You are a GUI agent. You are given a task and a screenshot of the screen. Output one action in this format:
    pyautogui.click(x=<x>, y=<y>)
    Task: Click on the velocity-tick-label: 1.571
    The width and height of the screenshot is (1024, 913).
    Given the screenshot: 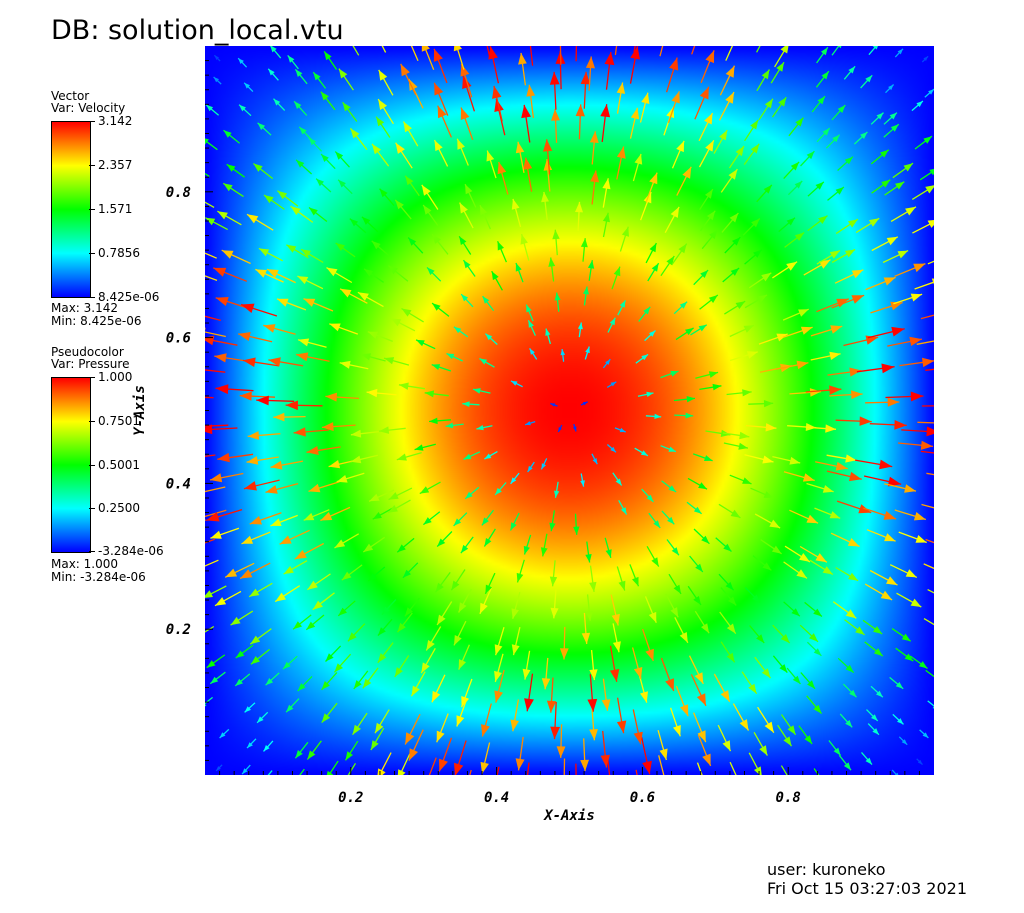 What is the action you would take?
    pyautogui.click(x=110, y=209)
    